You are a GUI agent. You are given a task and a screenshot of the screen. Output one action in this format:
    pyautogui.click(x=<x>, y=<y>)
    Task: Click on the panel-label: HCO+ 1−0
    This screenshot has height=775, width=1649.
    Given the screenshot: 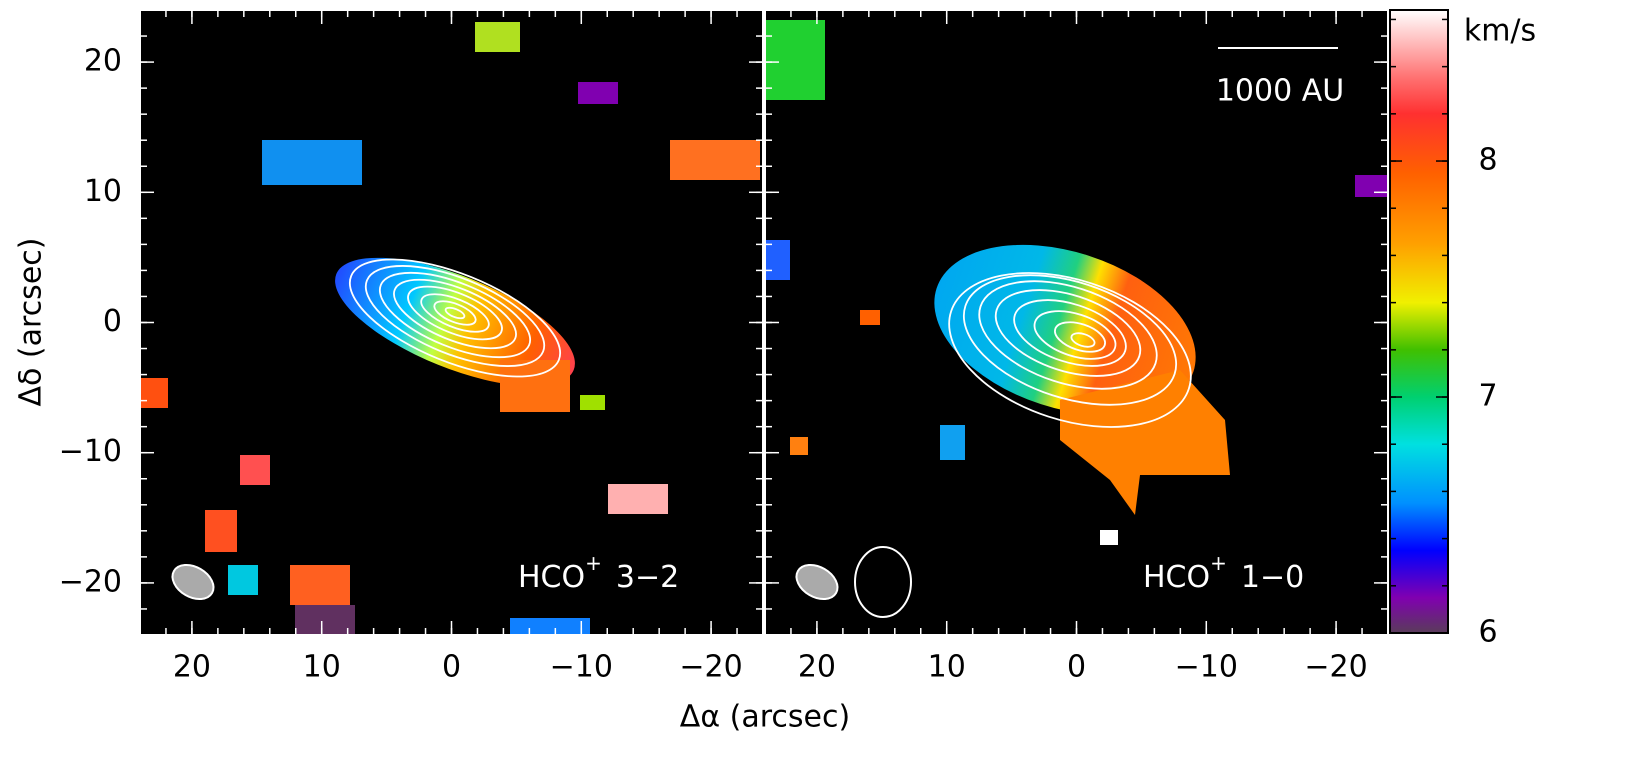 What is the action you would take?
    pyautogui.click(x=1223, y=573)
    